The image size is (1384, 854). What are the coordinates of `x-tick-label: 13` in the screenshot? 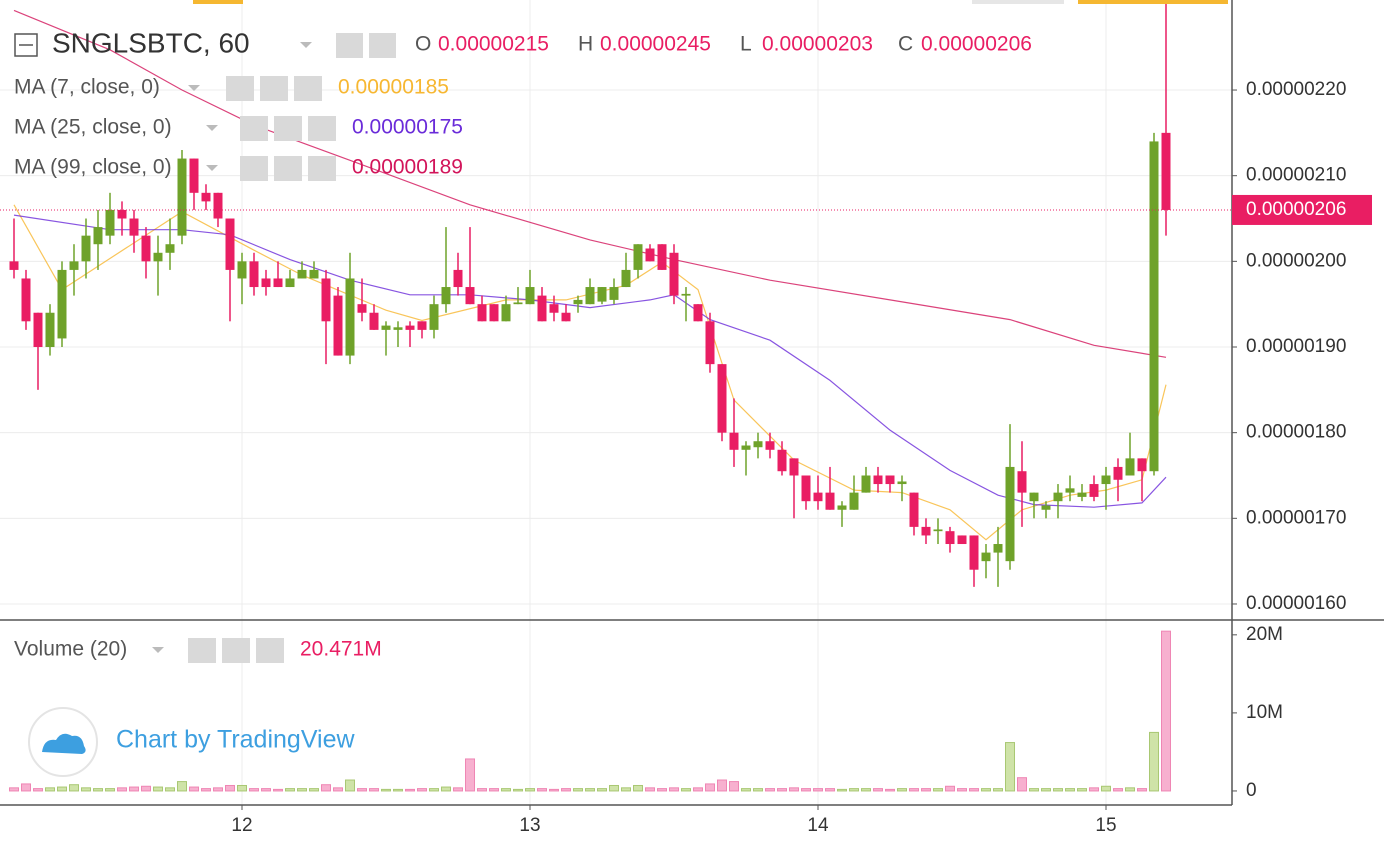 It's located at (529, 825).